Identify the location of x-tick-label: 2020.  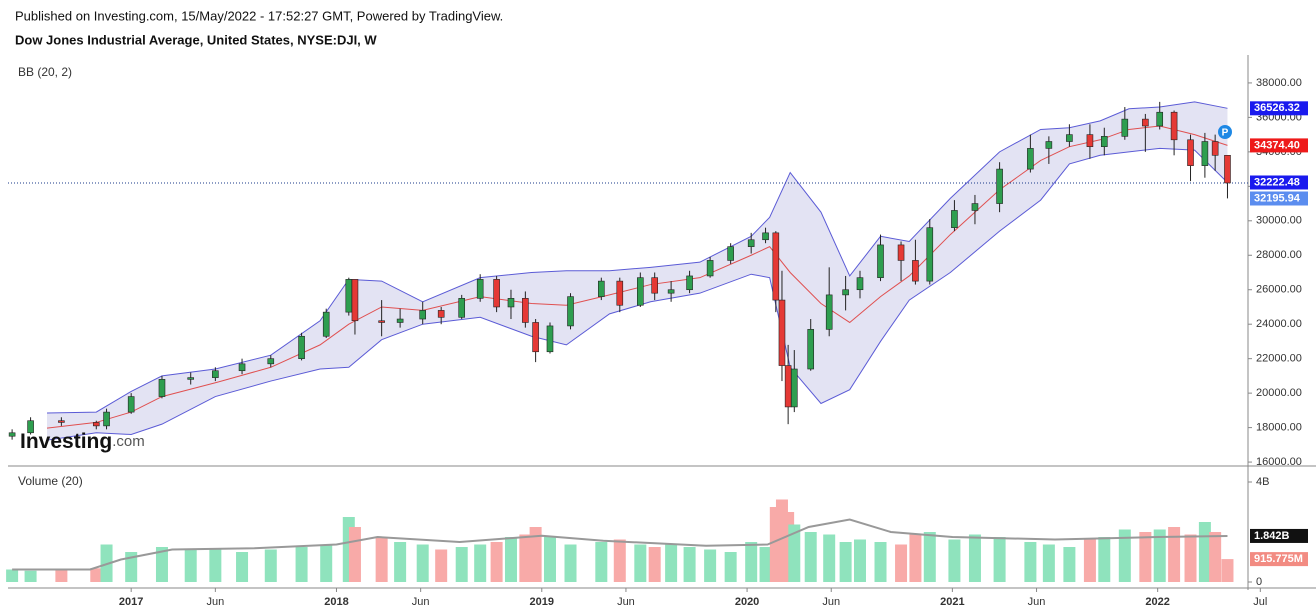
(747, 602).